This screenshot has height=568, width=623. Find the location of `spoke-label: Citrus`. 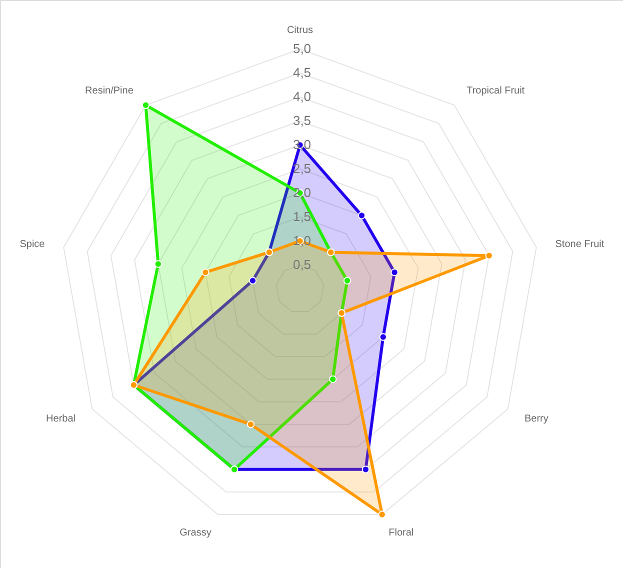

spoke-label: Citrus is located at coordinates (300, 30).